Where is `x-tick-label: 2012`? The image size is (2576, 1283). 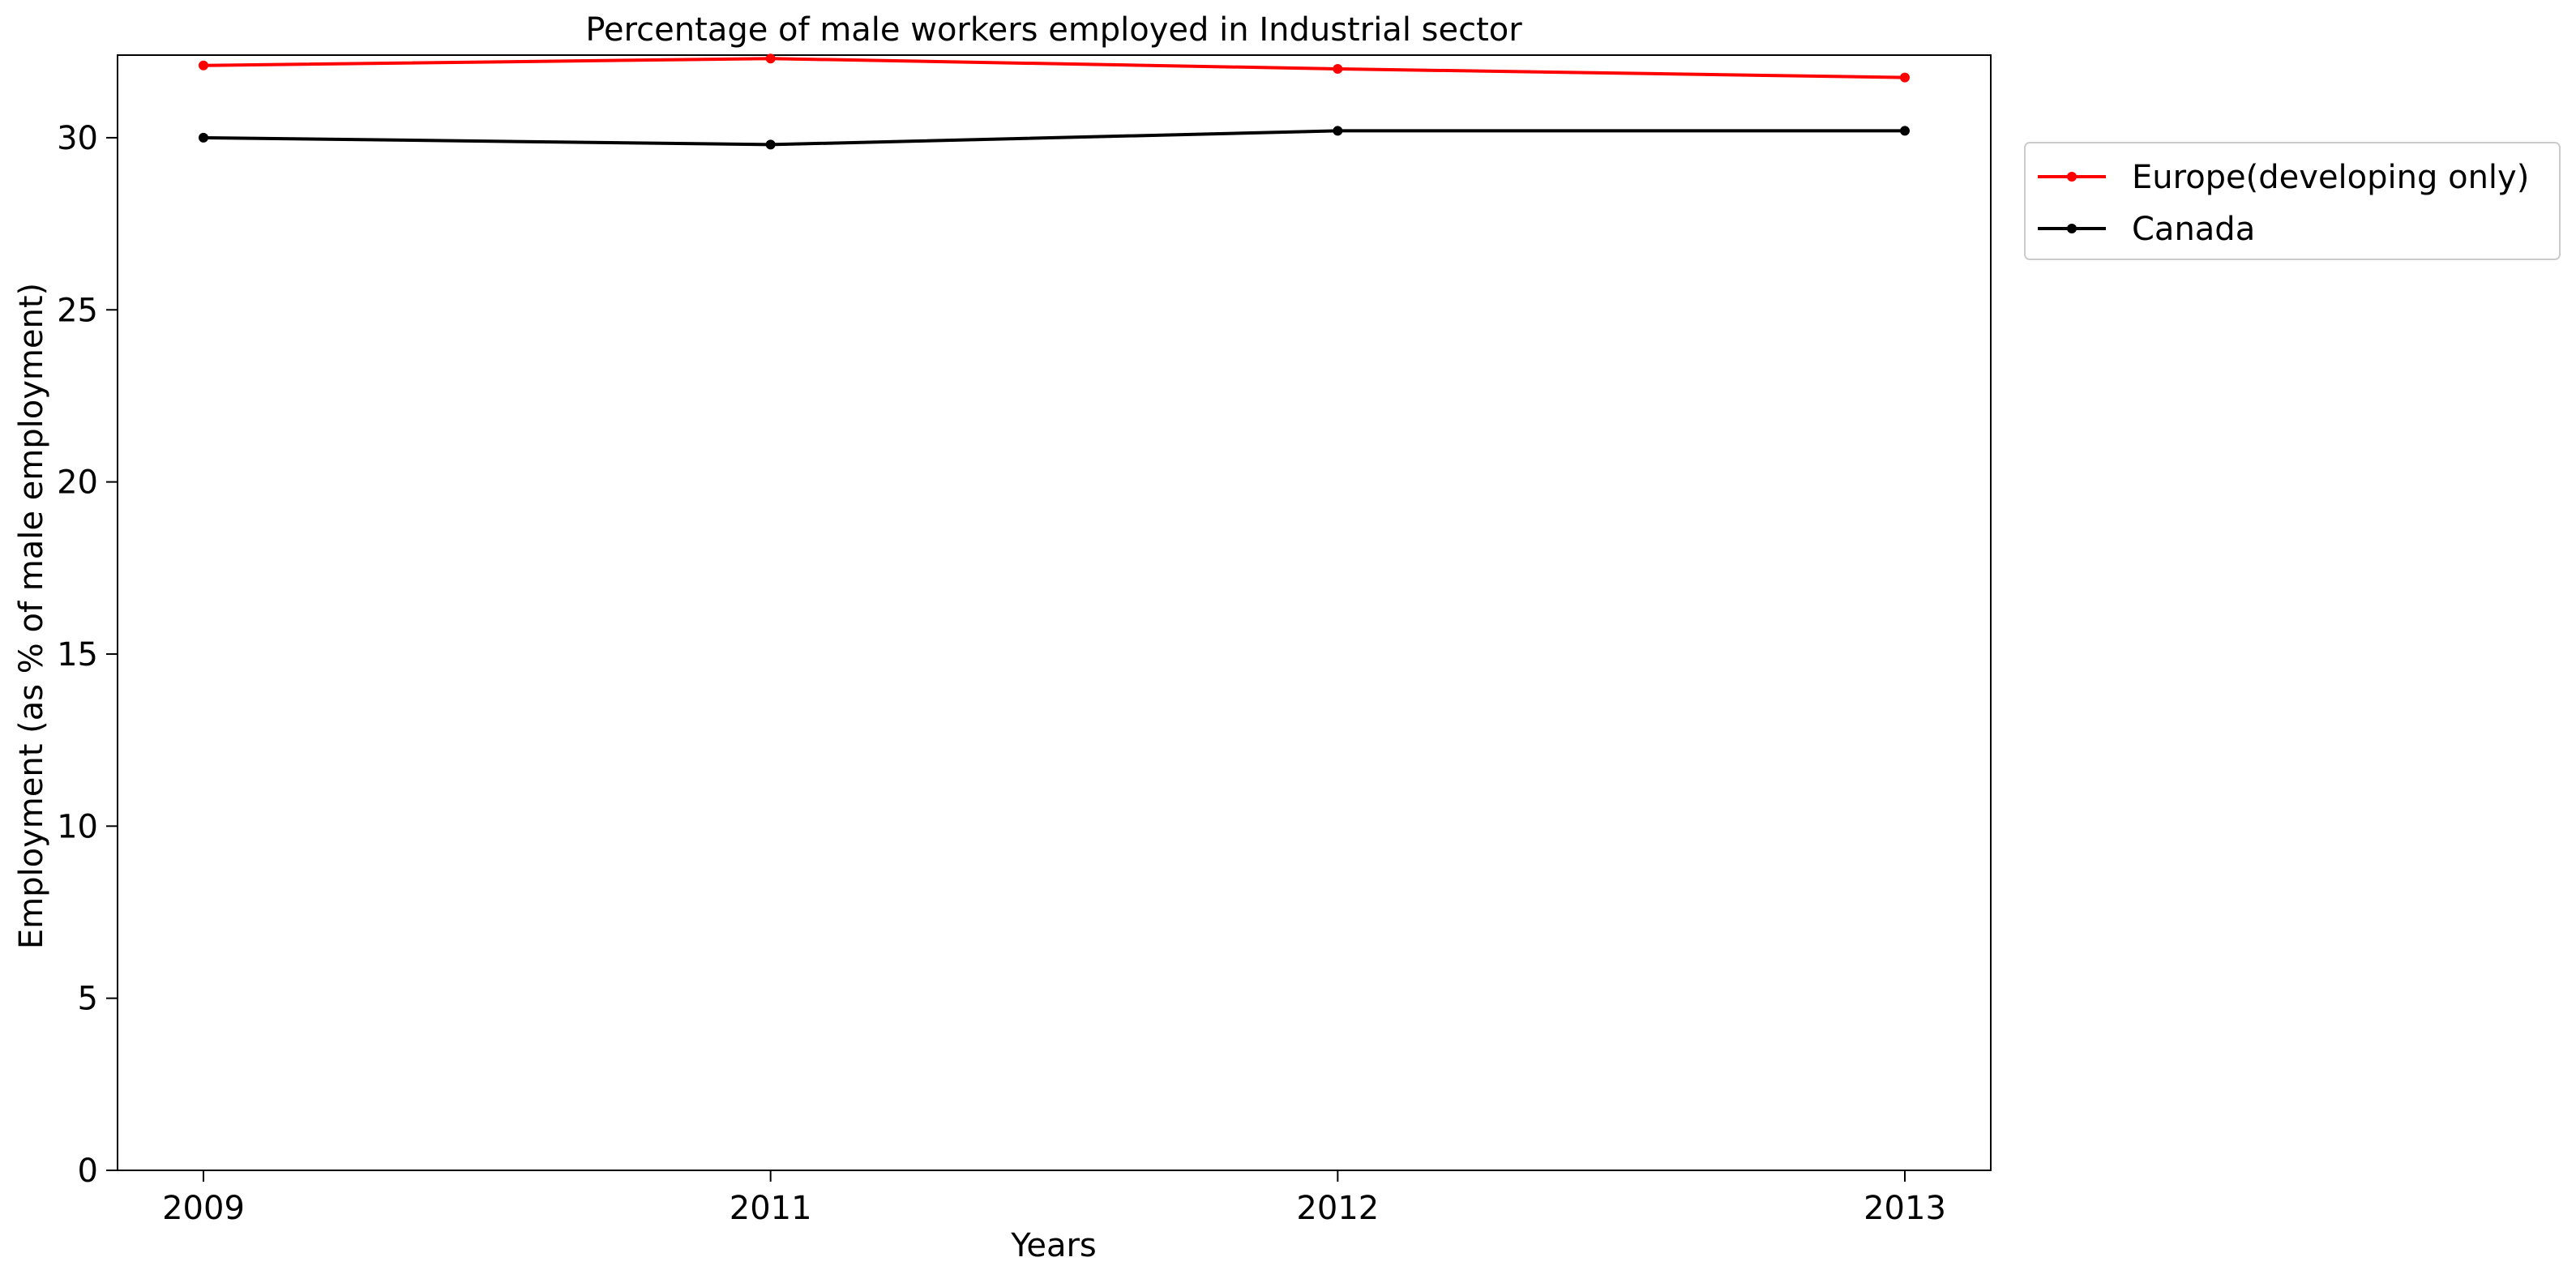
x-tick-label: 2012 is located at coordinates (1337, 1208).